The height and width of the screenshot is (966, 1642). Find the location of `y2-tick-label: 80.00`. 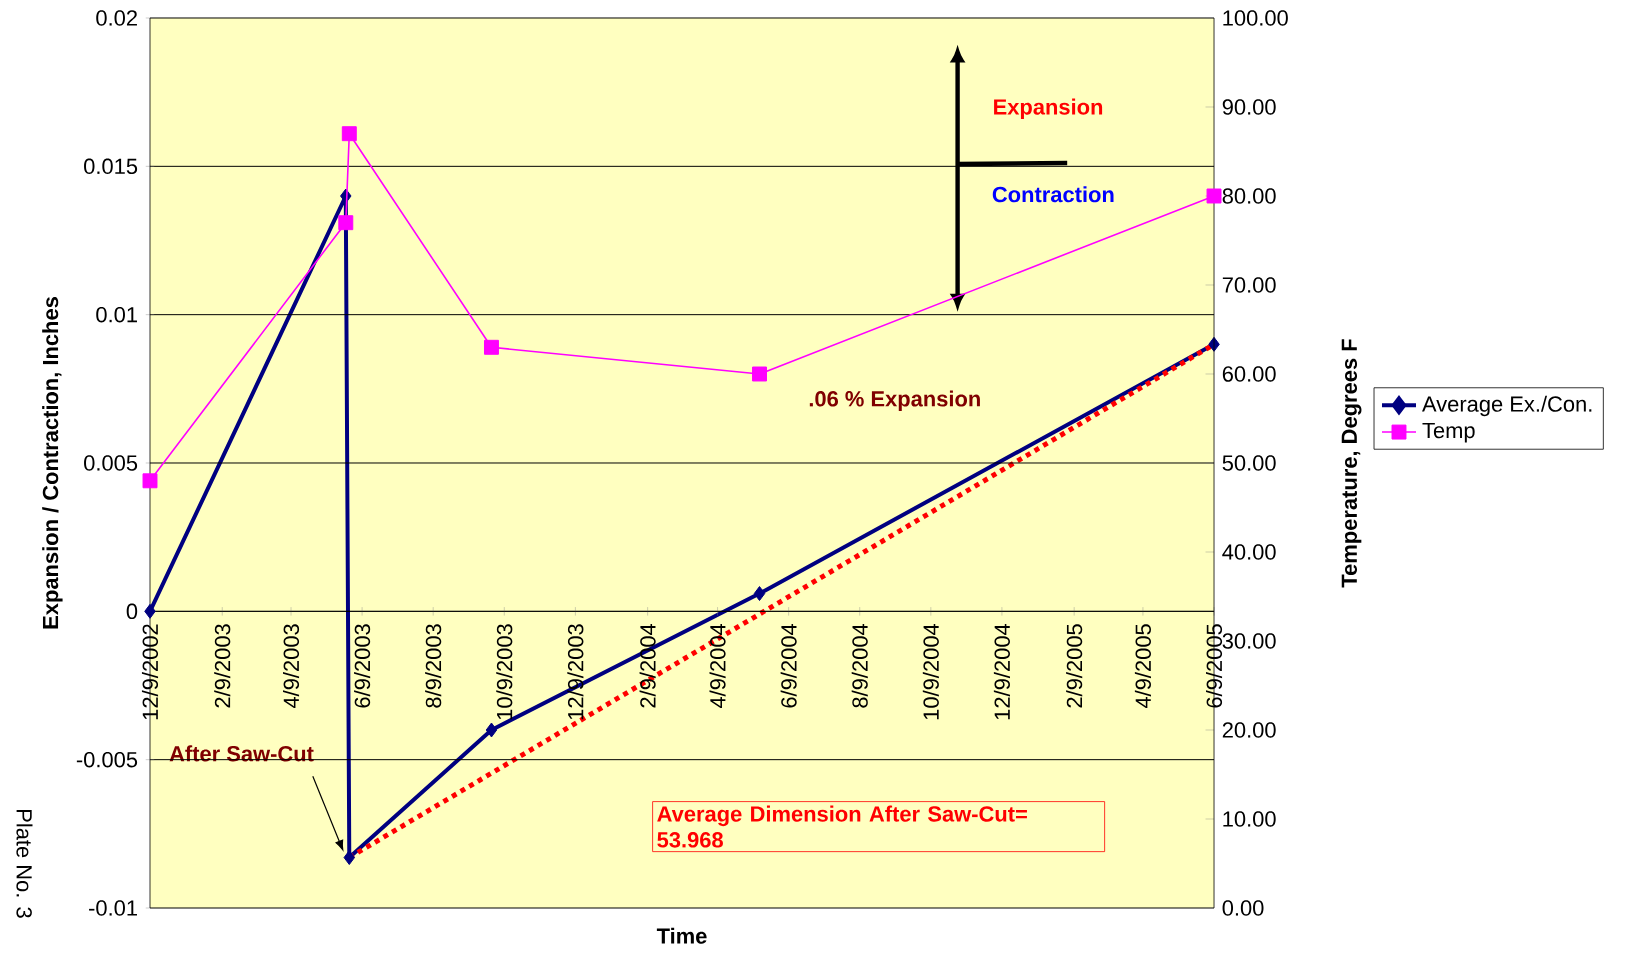

y2-tick-label: 80.00 is located at coordinates (1249, 196).